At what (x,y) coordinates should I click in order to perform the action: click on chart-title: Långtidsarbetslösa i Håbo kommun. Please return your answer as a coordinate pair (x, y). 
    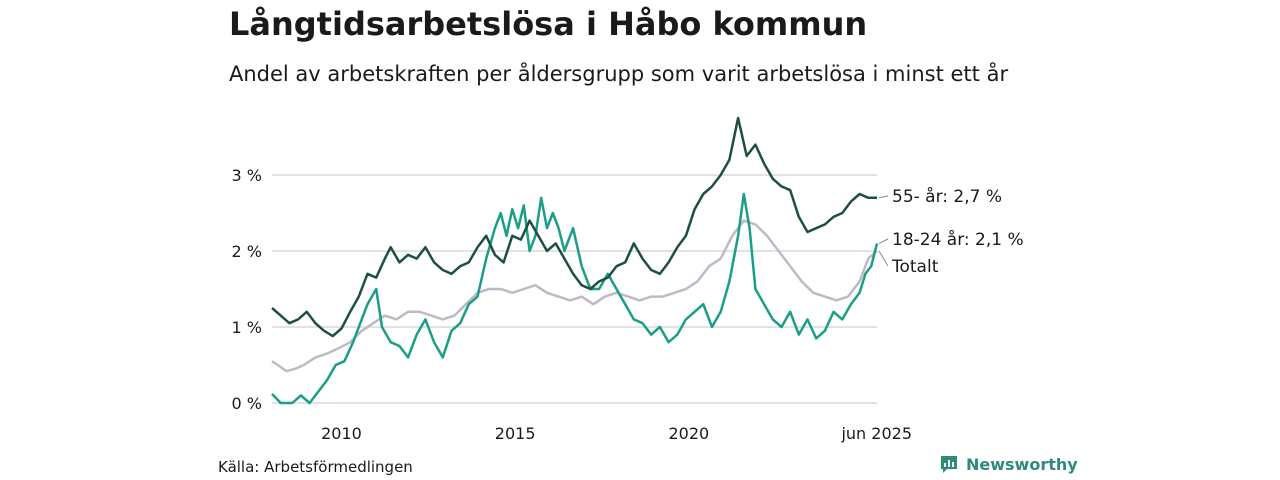
    Looking at the image, I should click on (548, 24).